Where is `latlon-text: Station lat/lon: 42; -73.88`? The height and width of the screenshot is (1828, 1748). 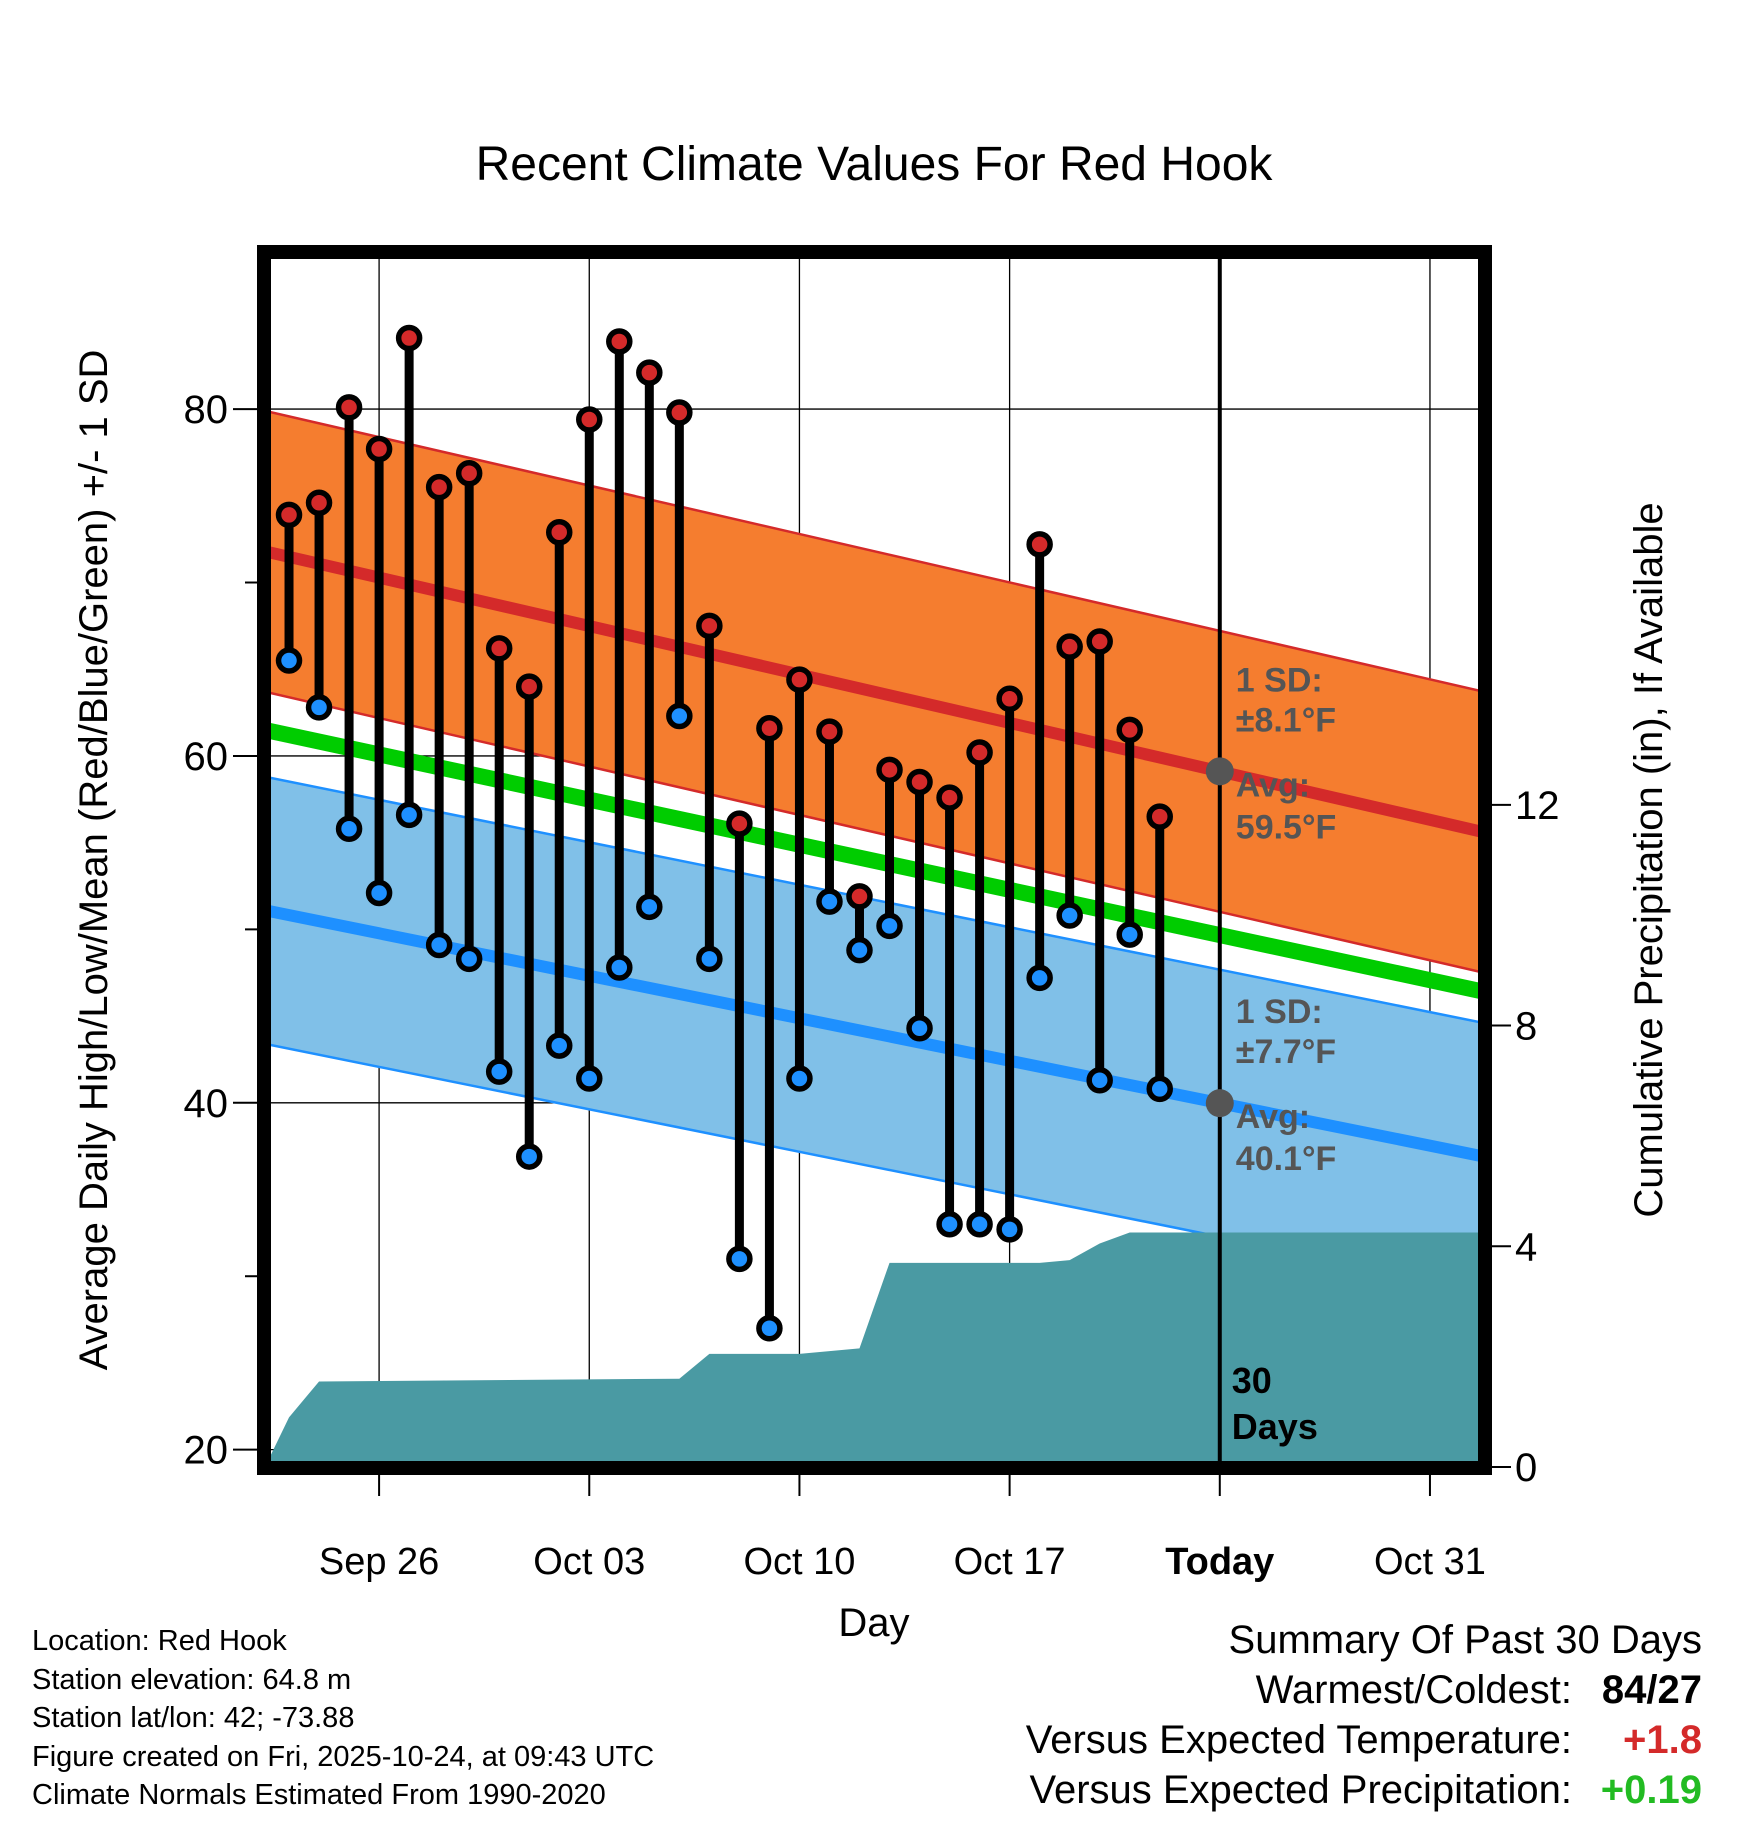 latlon-text: Station lat/lon: 42; -73.88 is located at coordinates (193, 1718).